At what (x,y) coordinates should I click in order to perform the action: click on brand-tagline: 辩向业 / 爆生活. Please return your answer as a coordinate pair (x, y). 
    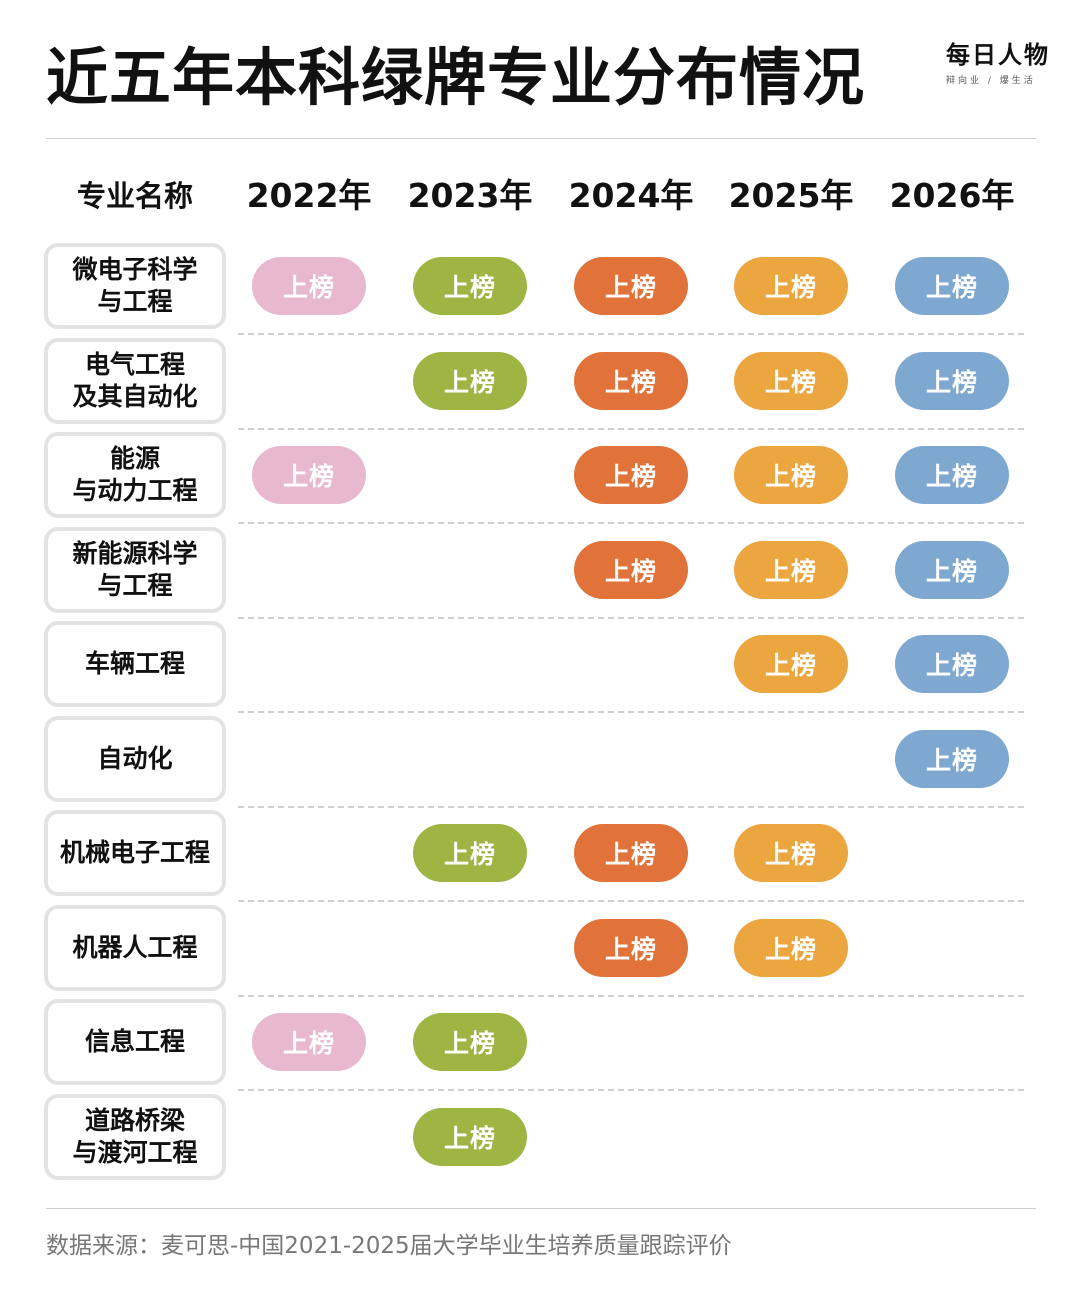
    Looking at the image, I should click on (991, 81).